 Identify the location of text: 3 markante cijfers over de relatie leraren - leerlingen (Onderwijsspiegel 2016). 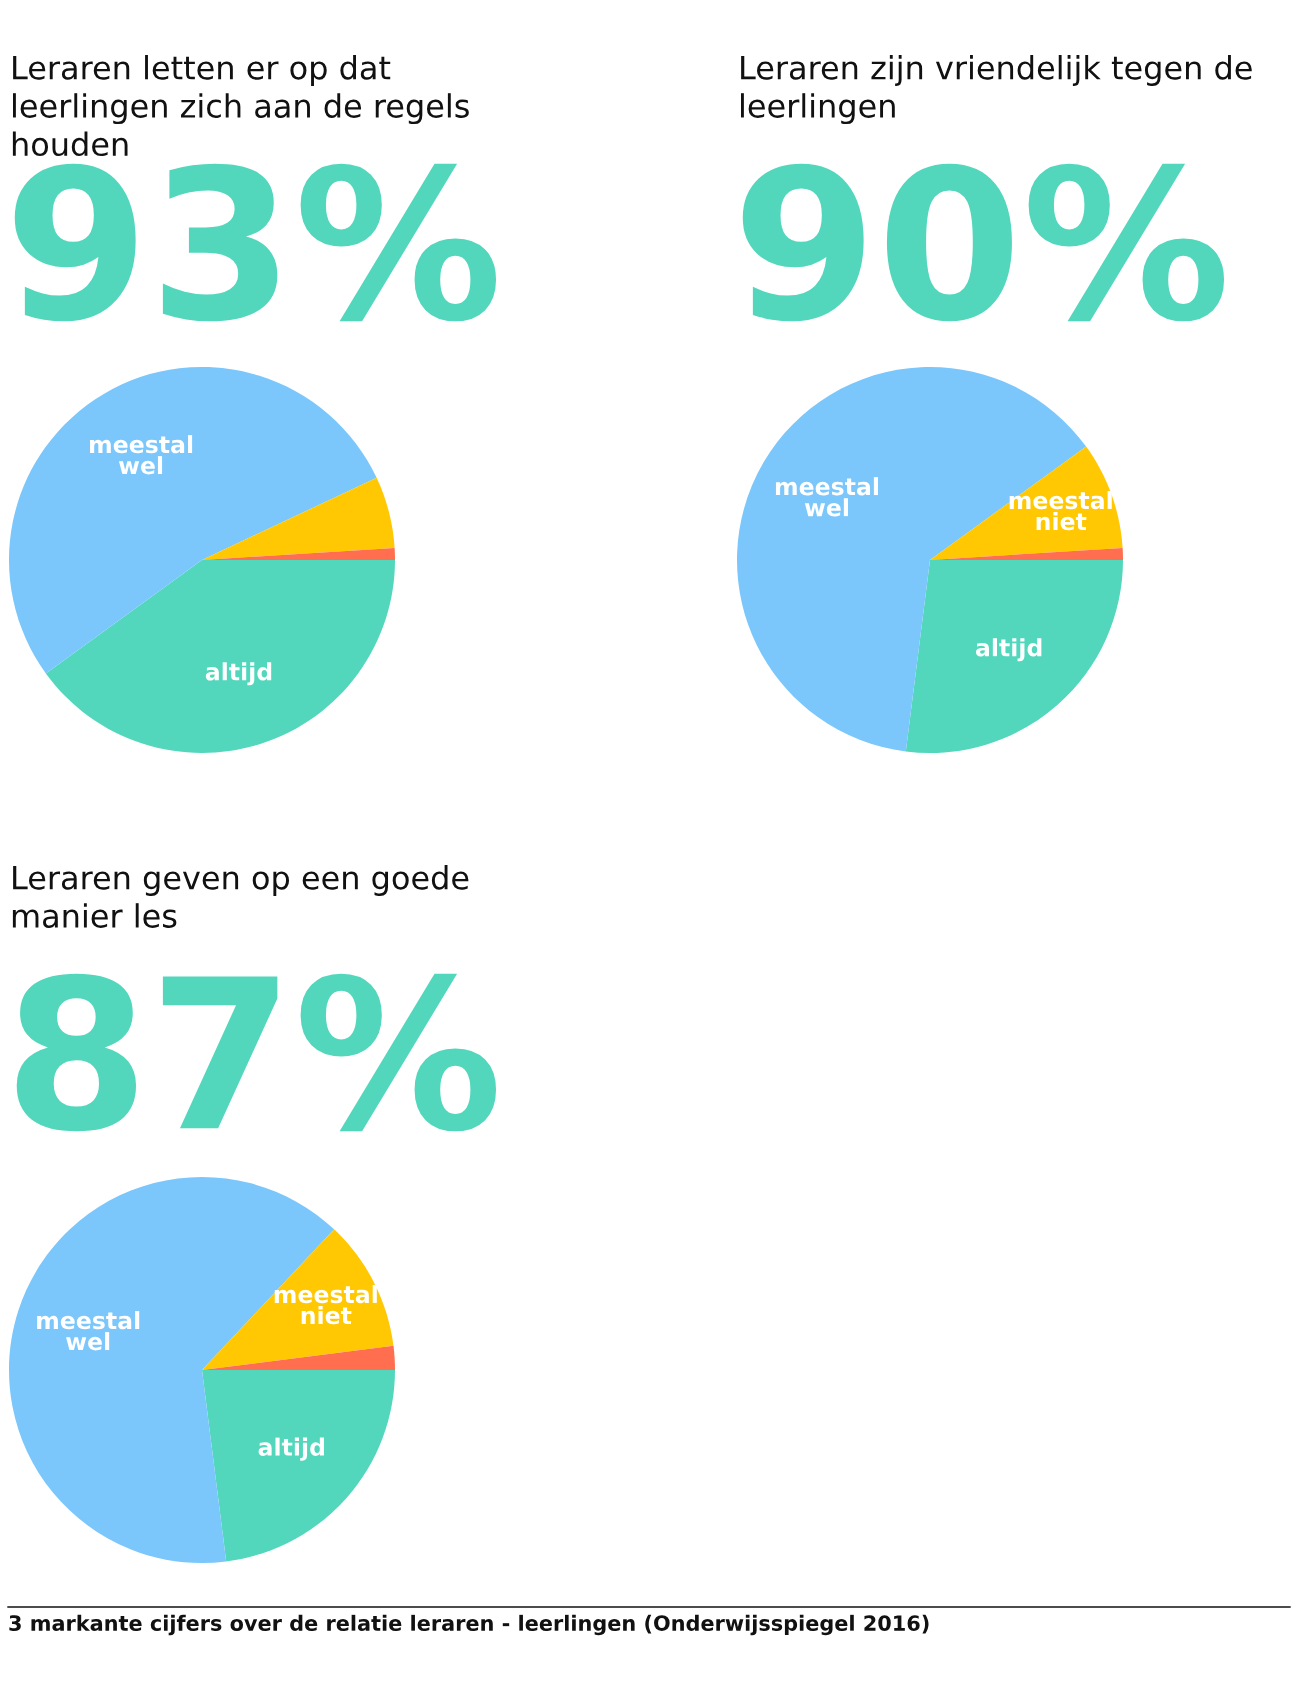
(469, 1625).